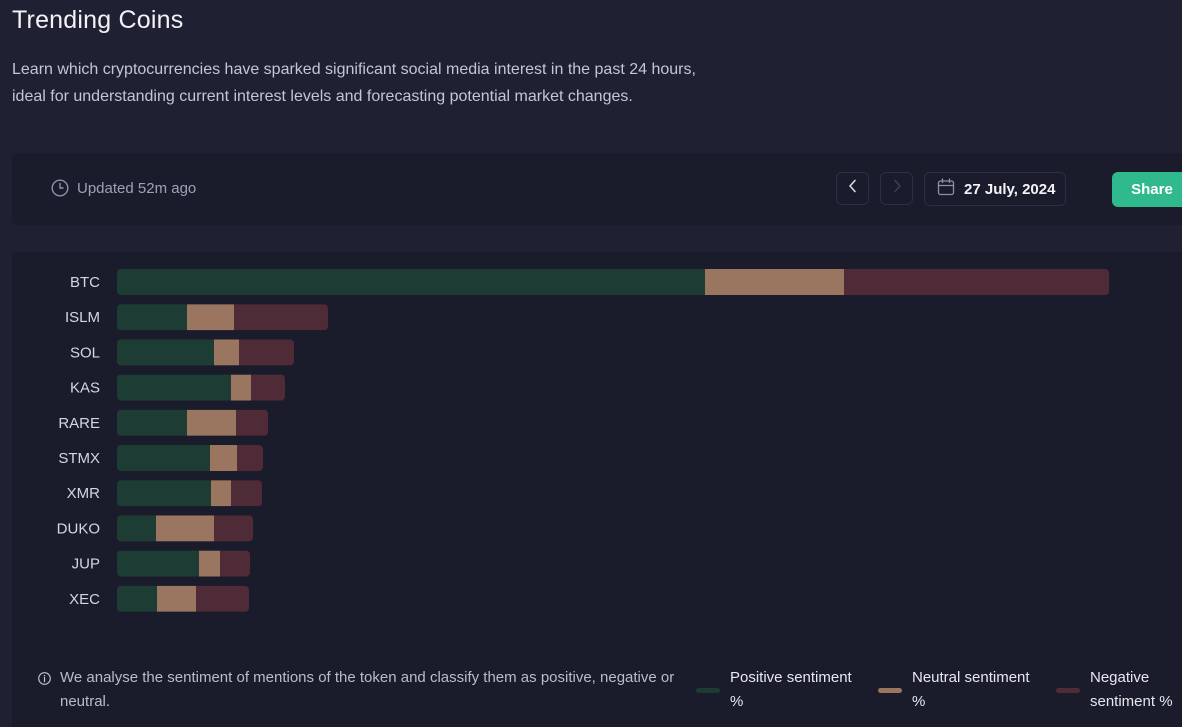  What do you see at coordinates (226, 352) in the screenshot?
I see `bar-sol-neutral` at bounding box center [226, 352].